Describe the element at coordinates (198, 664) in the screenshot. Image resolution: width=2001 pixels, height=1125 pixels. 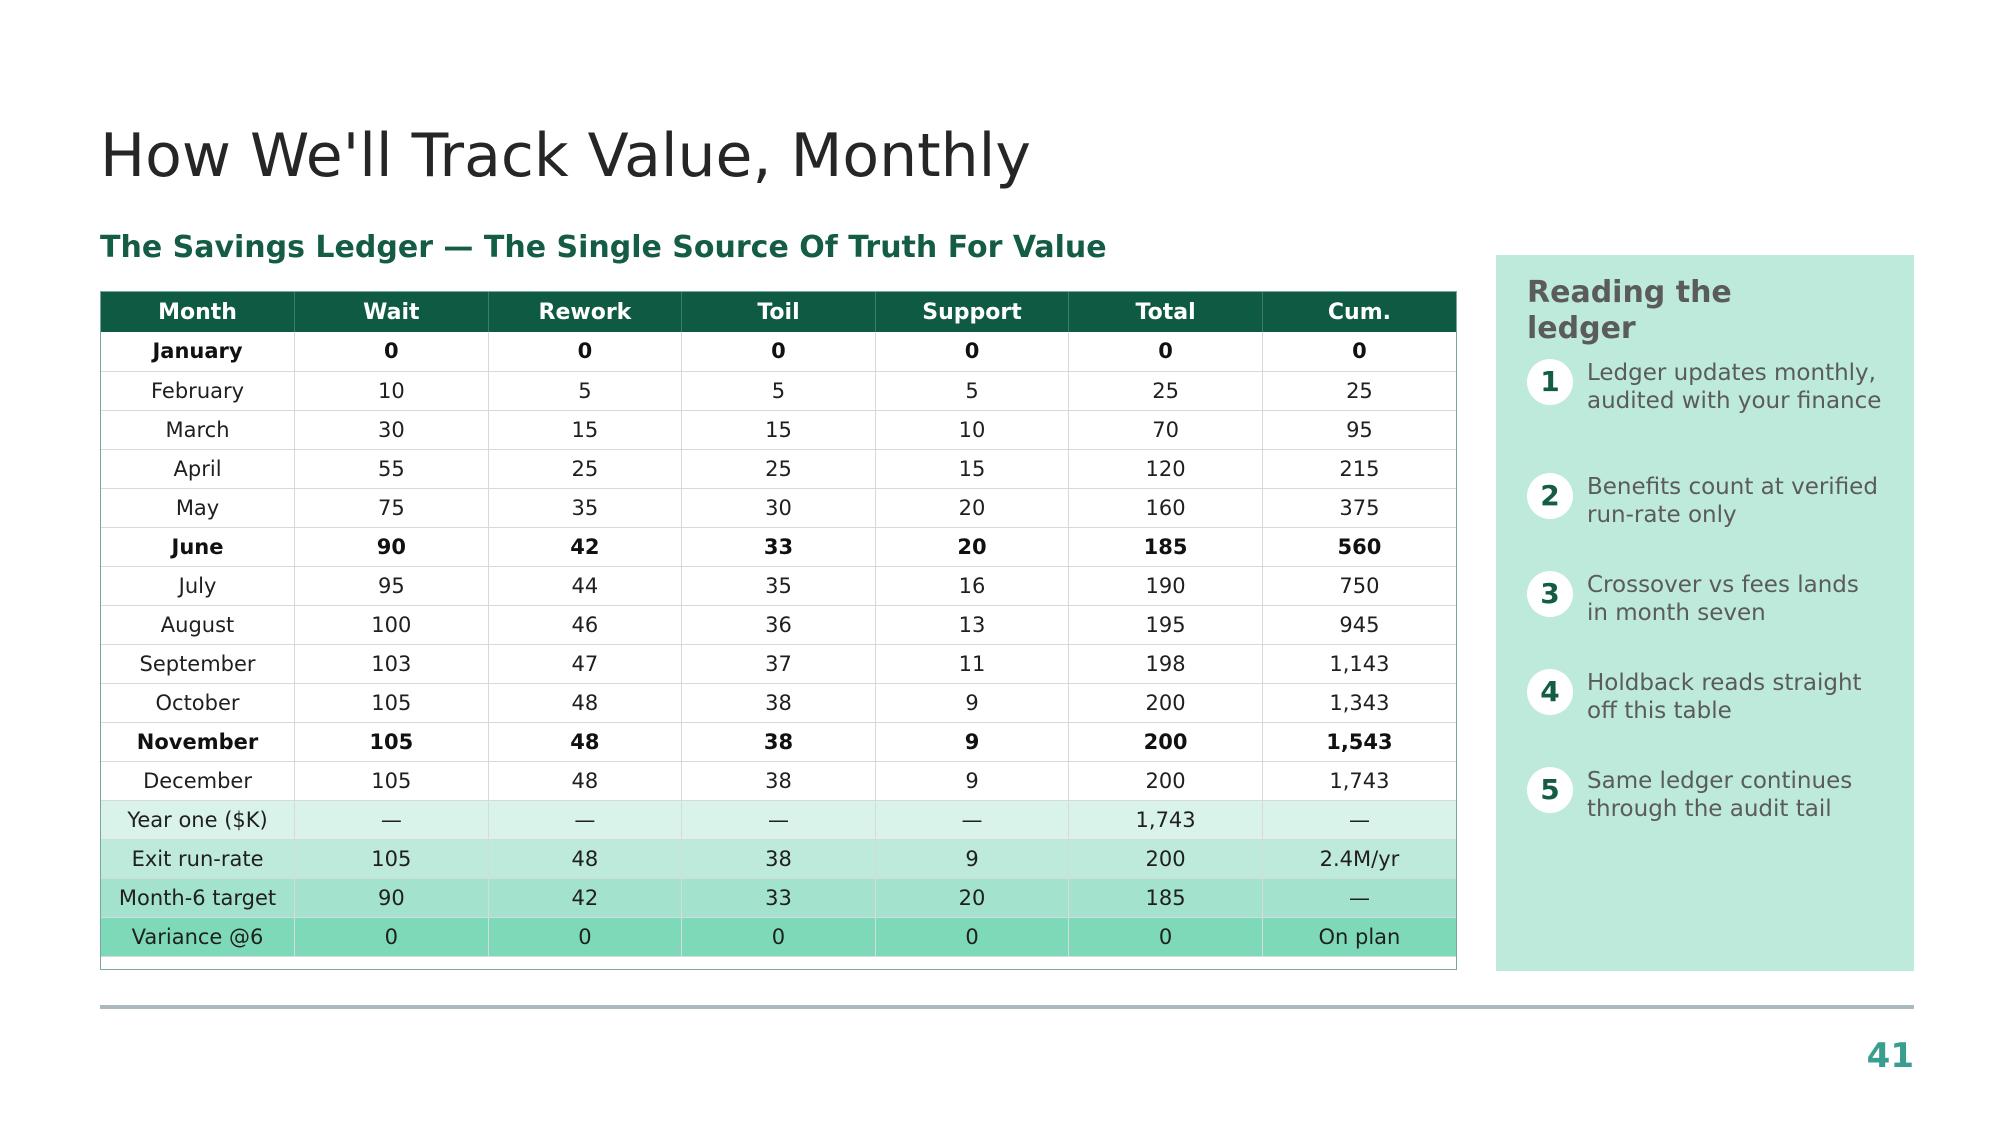
I see `cell-month: September` at that location.